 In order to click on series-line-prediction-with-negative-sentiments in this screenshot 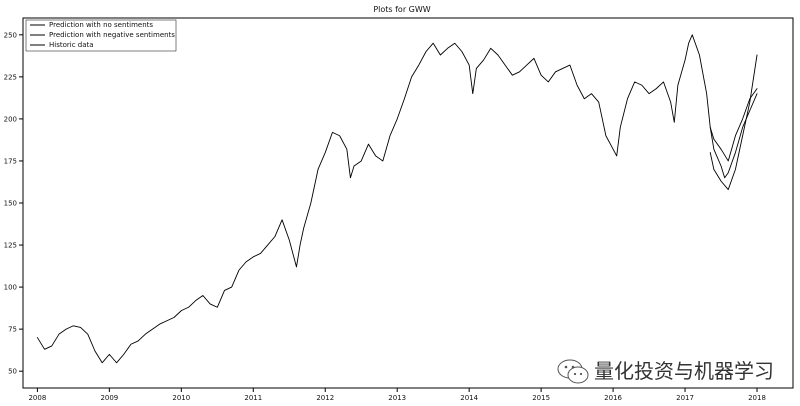, I will do `click(733, 122)`.